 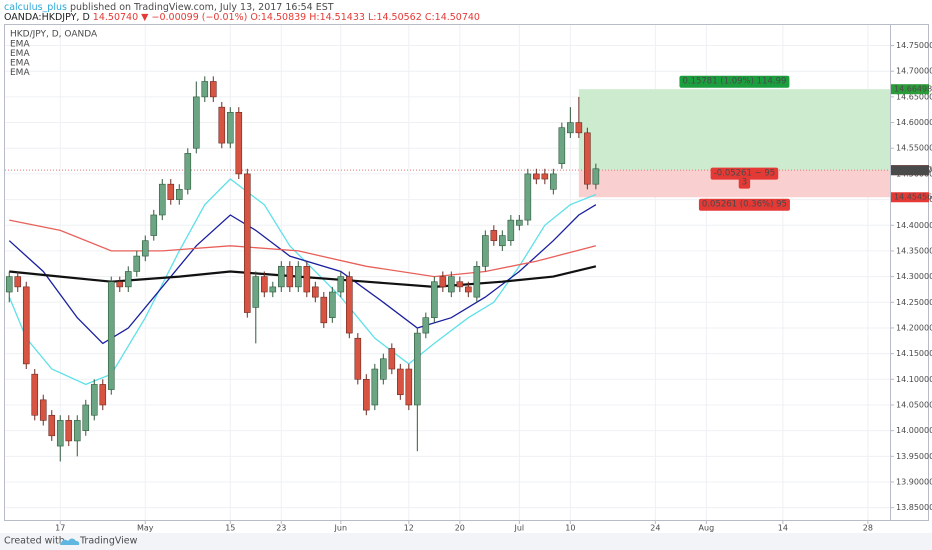 I want to click on y-tick-label: 14.30000, so click(x=914, y=276).